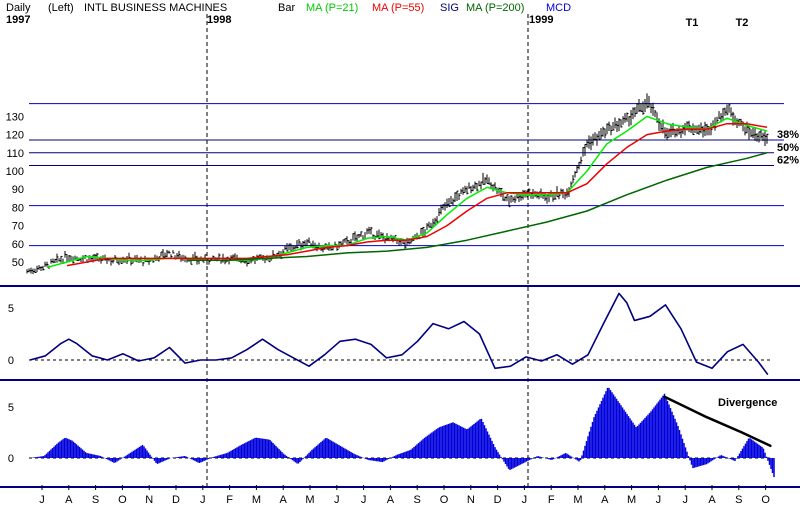  What do you see at coordinates (18, 208) in the screenshot?
I see `price-tick-label: 80` at bounding box center [18, 208].